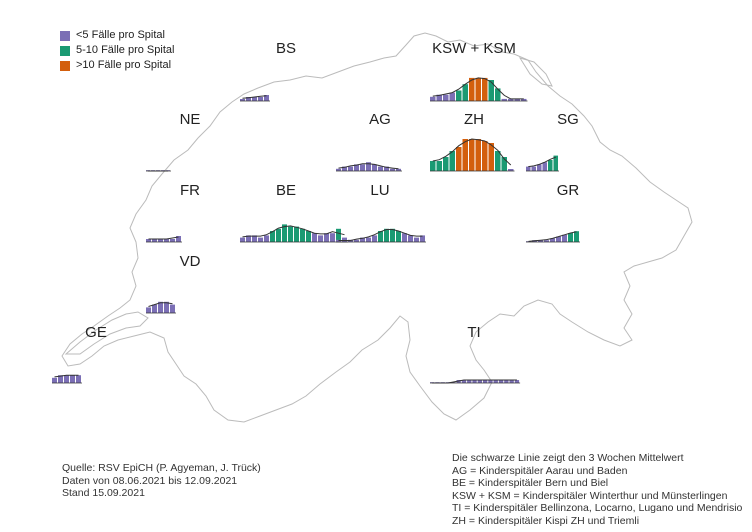 The width and height of the screenshot is (752, 532). Describe the element at coordinates (540, 470) in the screenshot. I see `note-ag: AG = Kinderspitäler Aarau und Baden` at that location.